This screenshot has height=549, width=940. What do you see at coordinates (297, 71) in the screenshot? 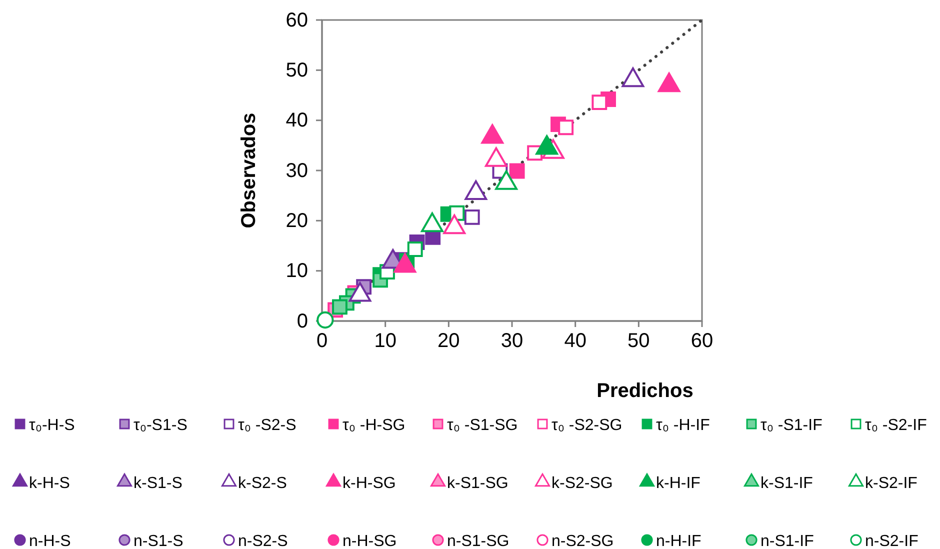
I see `y-tick-label: 50` at bounding box center [297, 71].